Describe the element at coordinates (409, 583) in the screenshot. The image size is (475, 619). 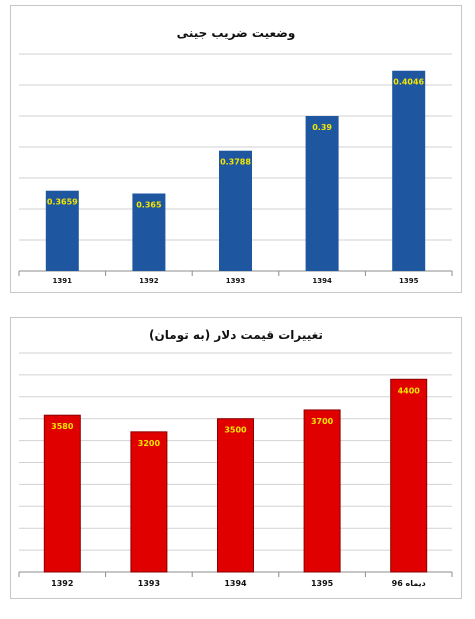
I see `x-tick-label: دیماه 96` at that location.